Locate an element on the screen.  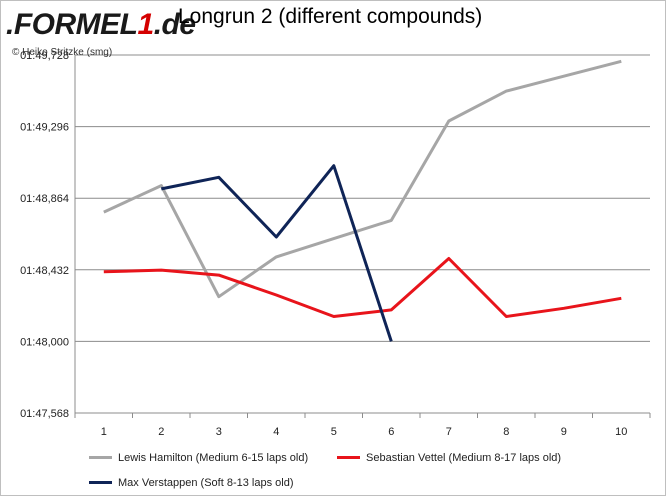
x-tick-label: 3 is located at coordinates (219, 432).